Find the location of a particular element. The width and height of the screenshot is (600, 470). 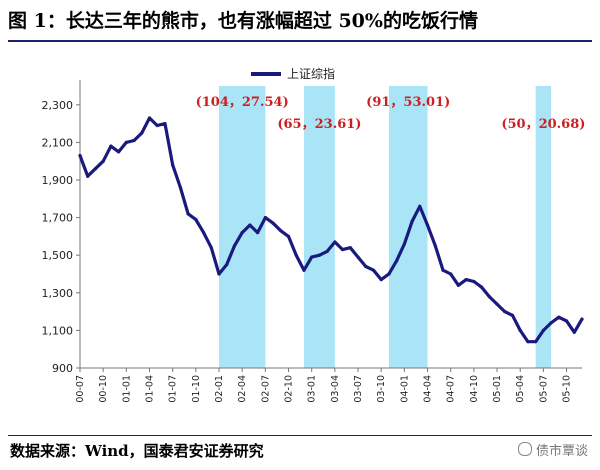

x-tick-label: 03-10 is located at coordinates (381, 389).